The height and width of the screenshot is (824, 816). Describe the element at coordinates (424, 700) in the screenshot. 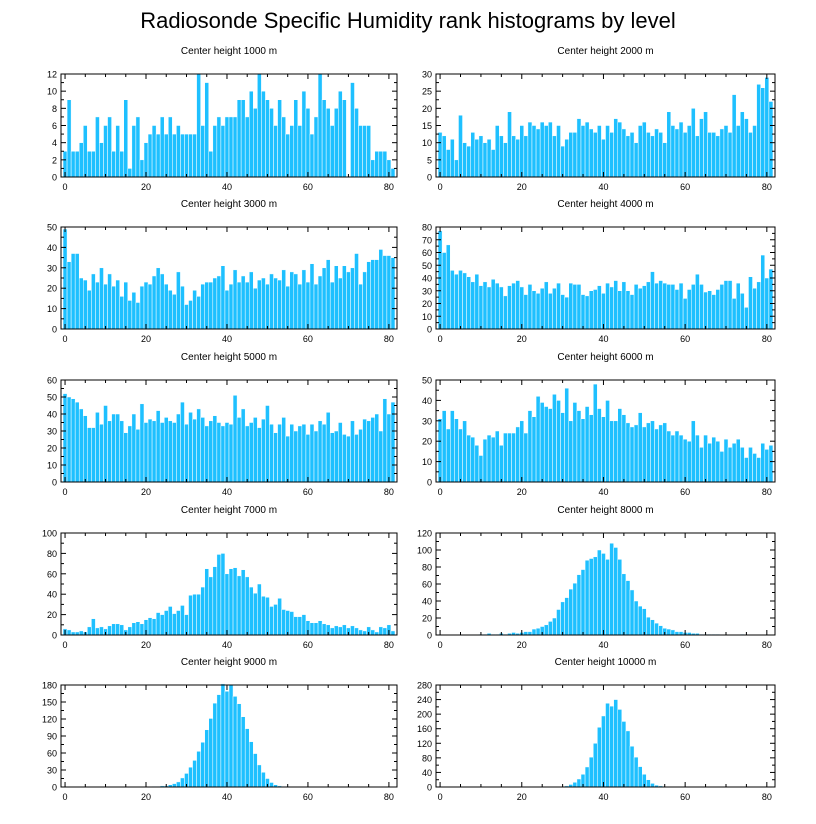

I see `y-tick-label: 240` at that location.